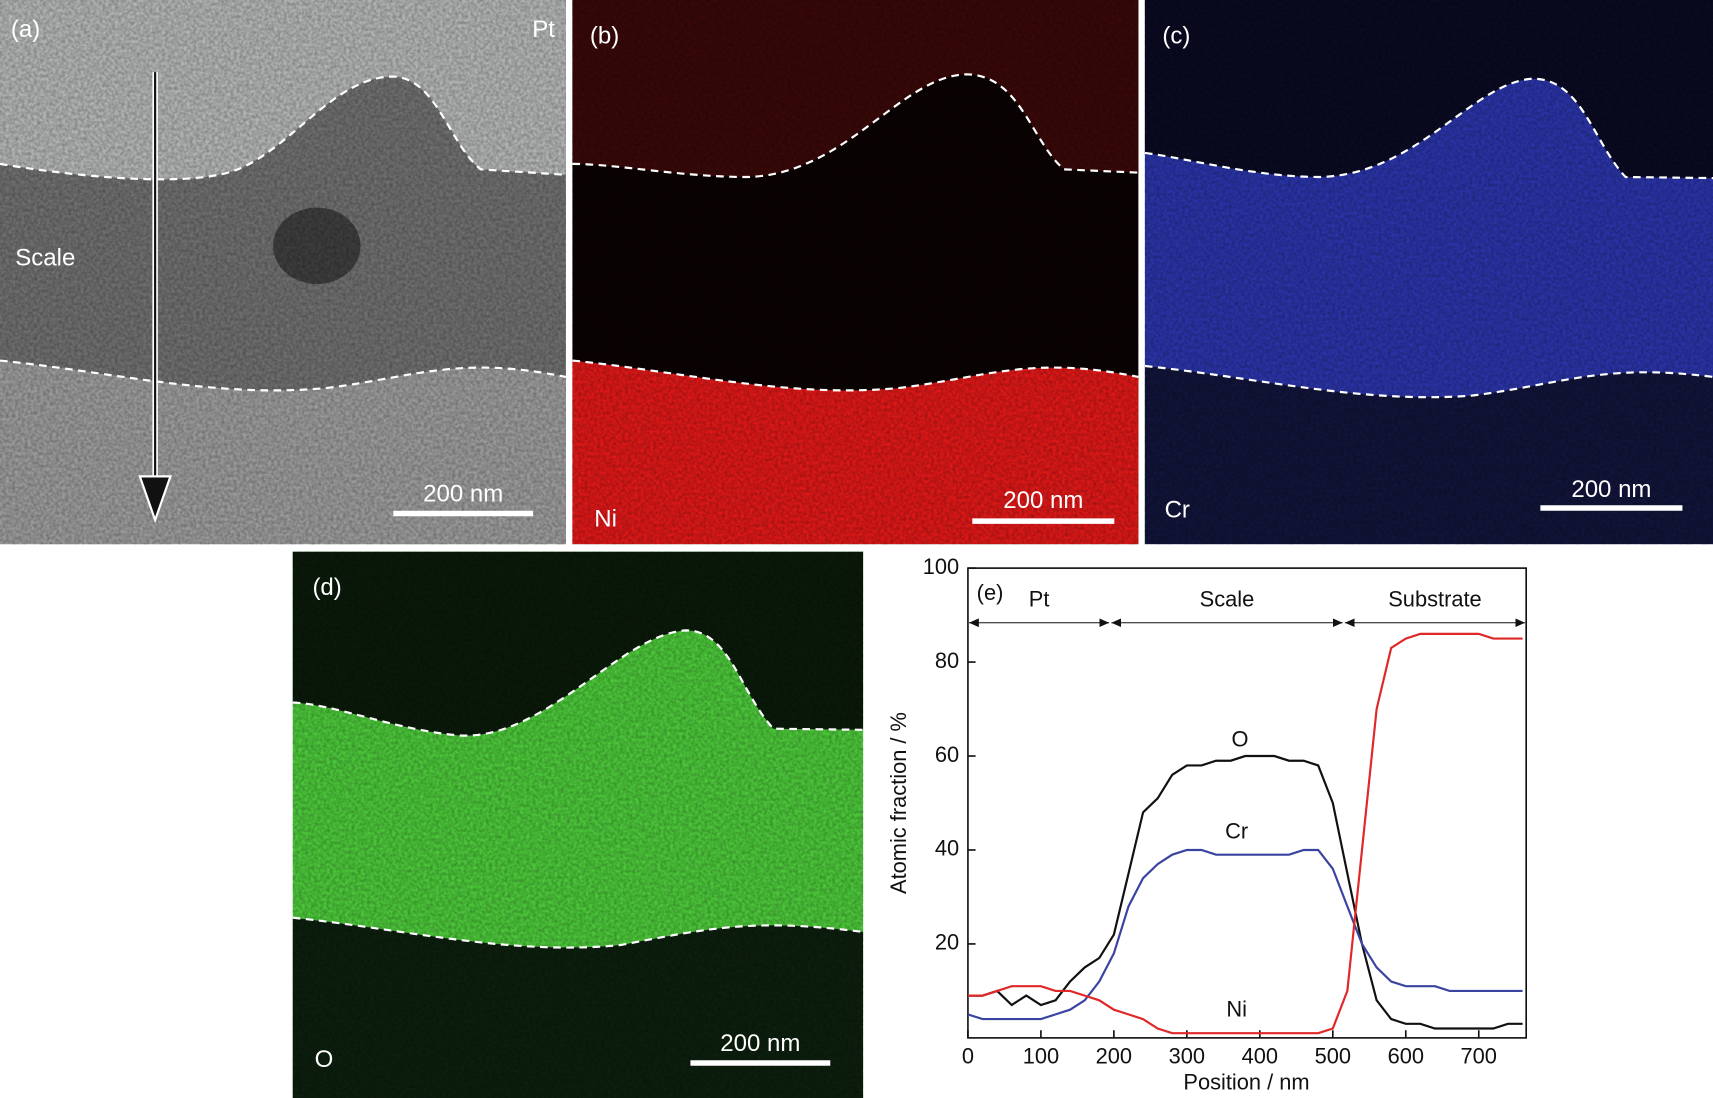  I want to click on element-label: Ni, so click(605, 518).